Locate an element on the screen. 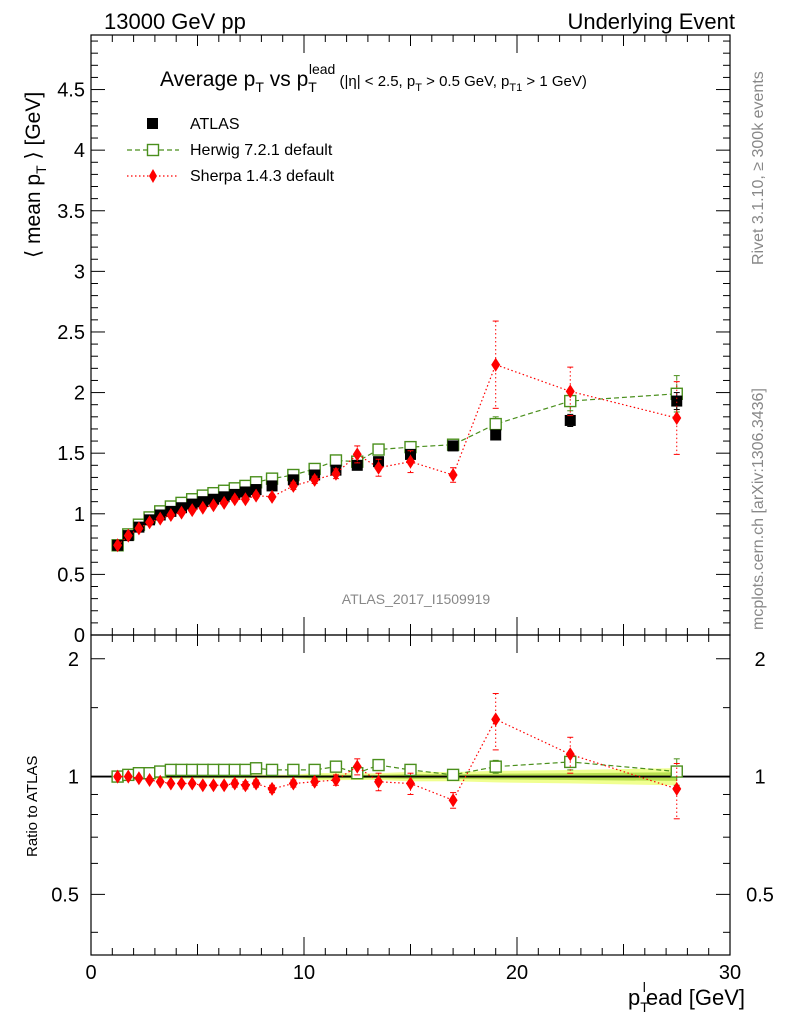 Image resolution: width=786 pixels, height=1024 pixels. series-line-sherpa is located at coordinates (397, 454).